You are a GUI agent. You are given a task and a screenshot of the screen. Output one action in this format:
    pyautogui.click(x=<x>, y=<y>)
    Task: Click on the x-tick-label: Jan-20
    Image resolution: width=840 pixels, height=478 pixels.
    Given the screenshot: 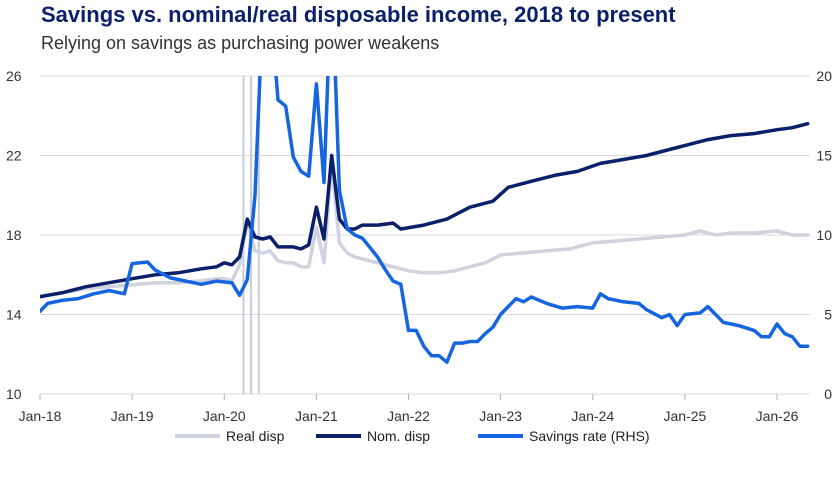 What is the action you would take?
    pyautogui.click(x=224, y=416)
    